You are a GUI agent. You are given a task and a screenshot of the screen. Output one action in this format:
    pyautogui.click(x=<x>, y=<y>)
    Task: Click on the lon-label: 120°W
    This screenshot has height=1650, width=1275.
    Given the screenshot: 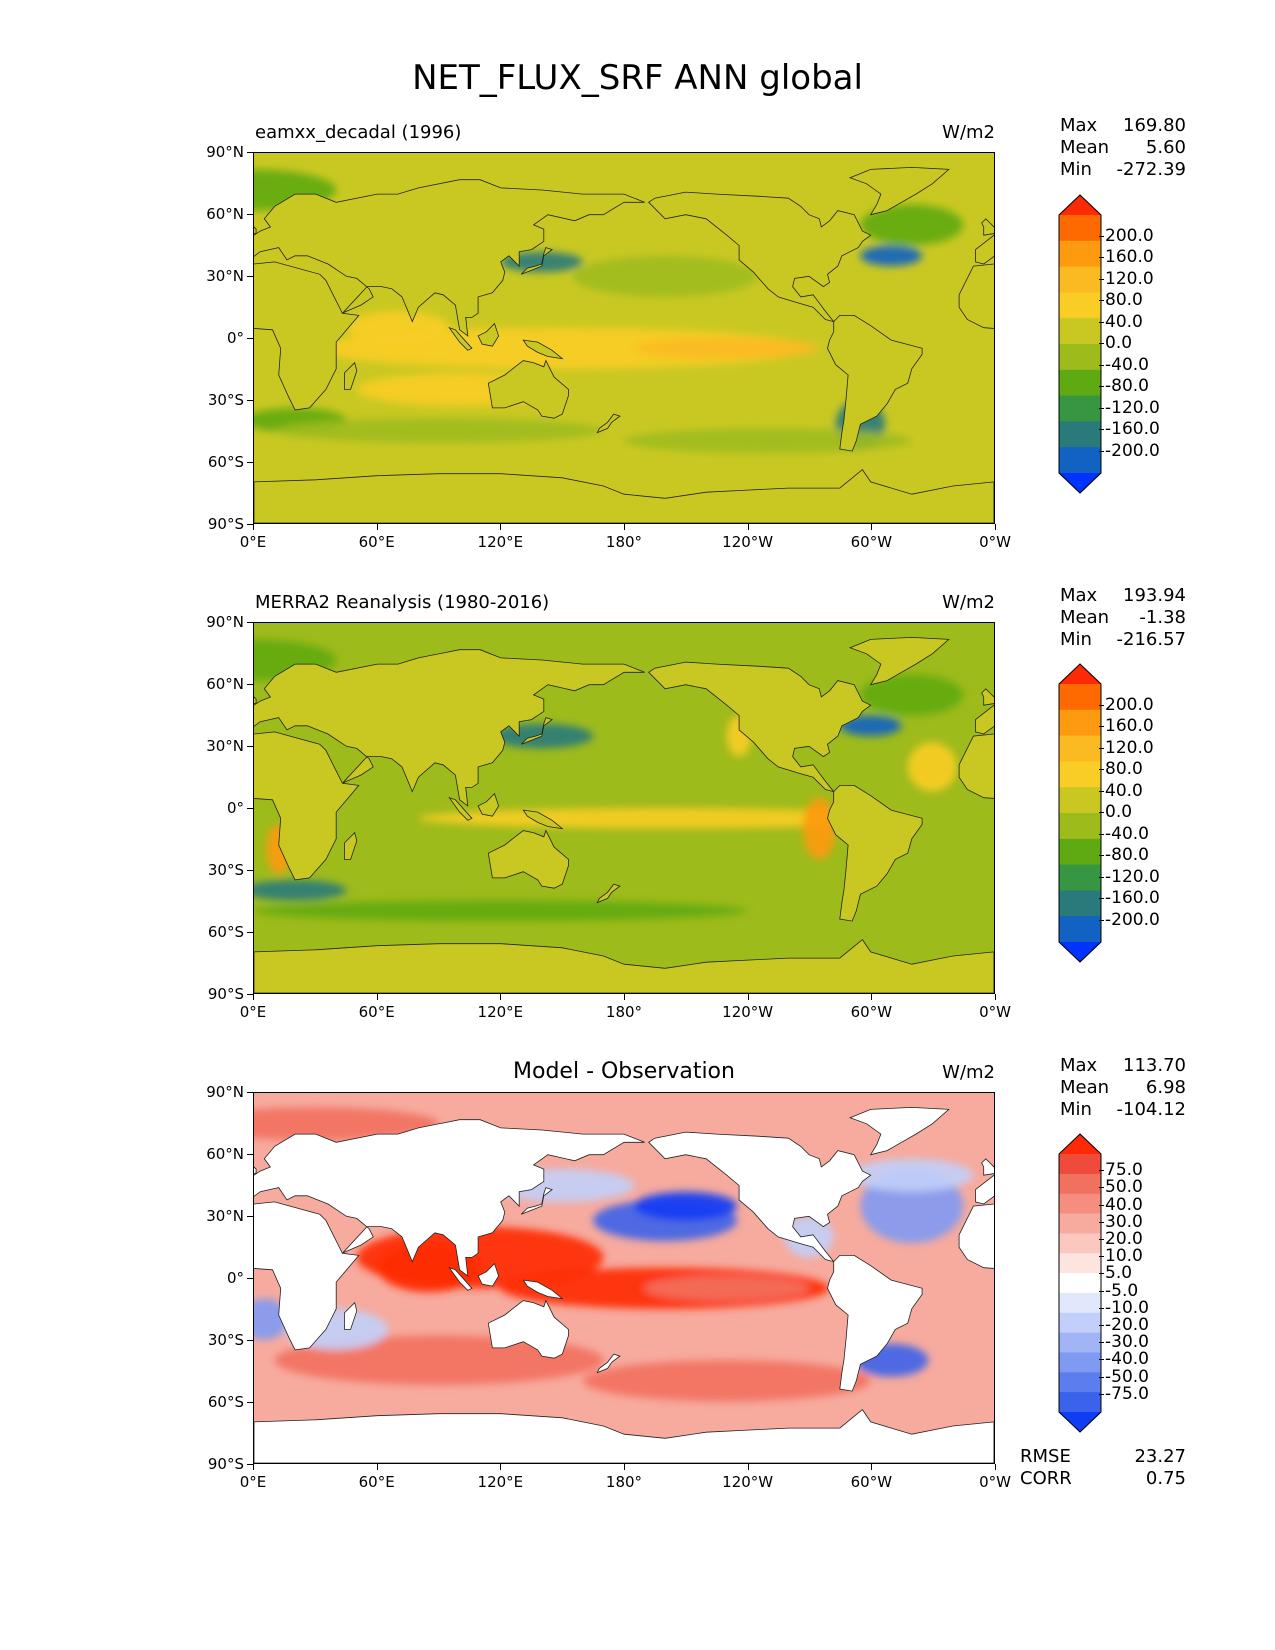 What is the action you would take?
    pyautogui.click(x=748, y=1012)
    